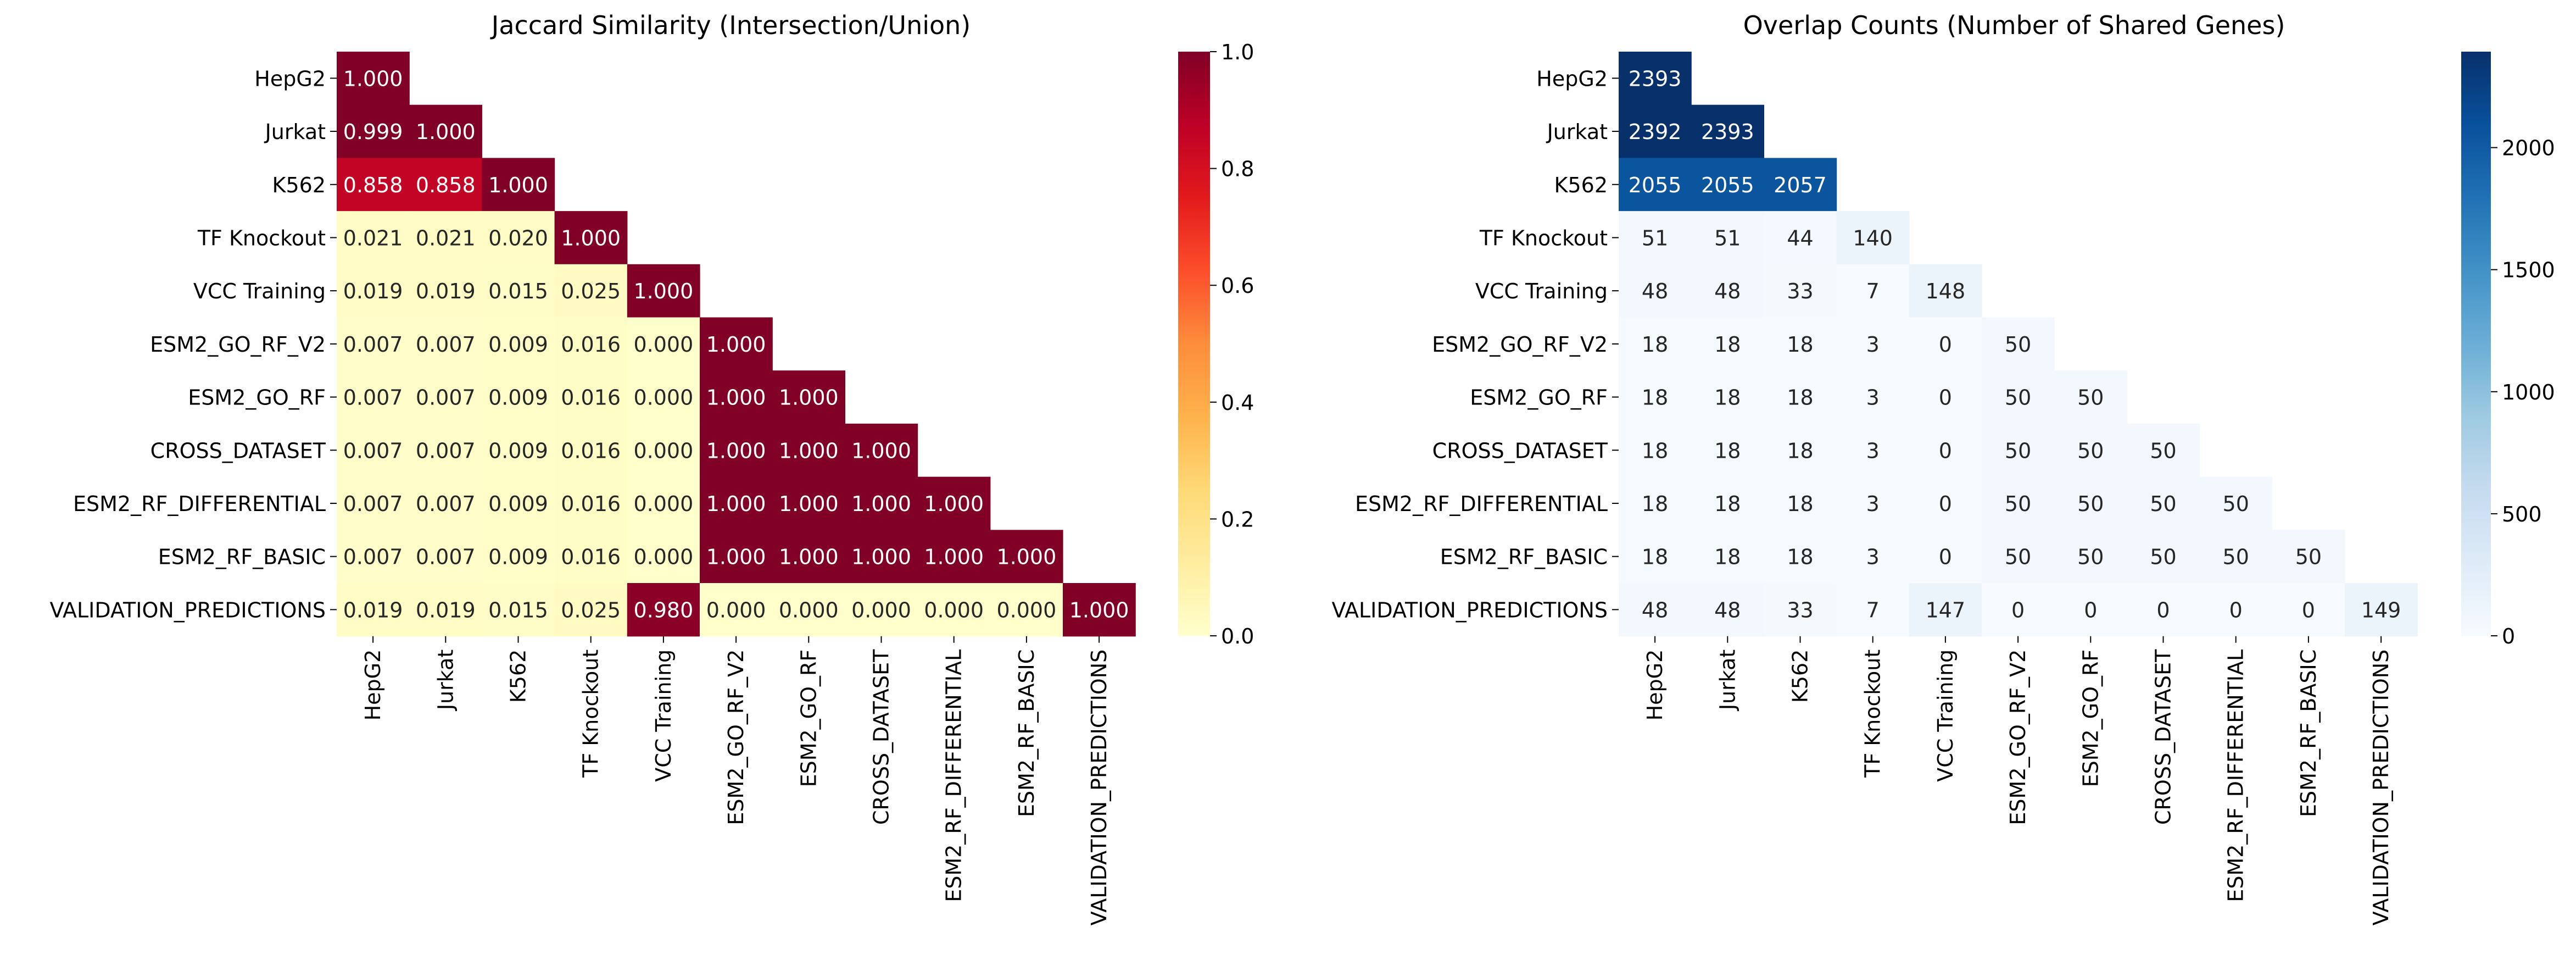 The width and height of the screenshot is (2576, 971). Describe the element at coordinates (2528, 148) in the screenshot. I see `overlap-colorbar-tick-label: 2000` at that location.